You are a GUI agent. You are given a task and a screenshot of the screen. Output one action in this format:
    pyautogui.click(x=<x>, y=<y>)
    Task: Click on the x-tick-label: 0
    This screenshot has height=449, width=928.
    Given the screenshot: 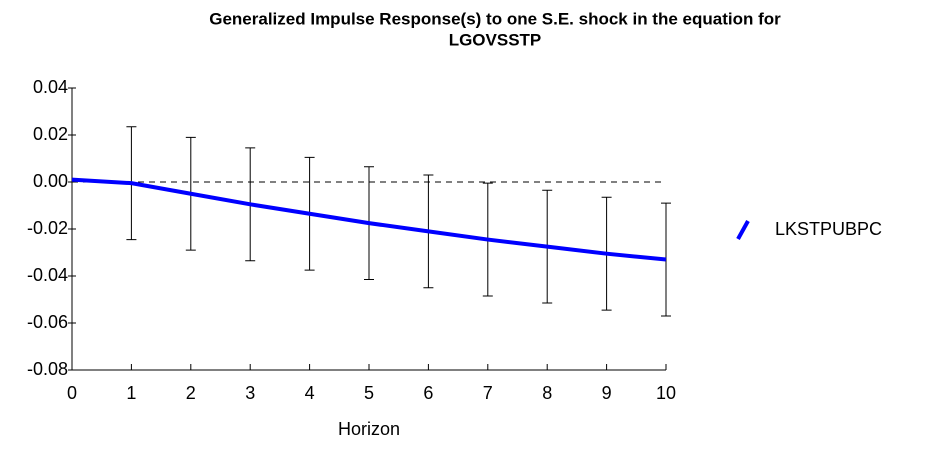 What is the action you would take?
    pyautogui.click(x=72, y=393)
    